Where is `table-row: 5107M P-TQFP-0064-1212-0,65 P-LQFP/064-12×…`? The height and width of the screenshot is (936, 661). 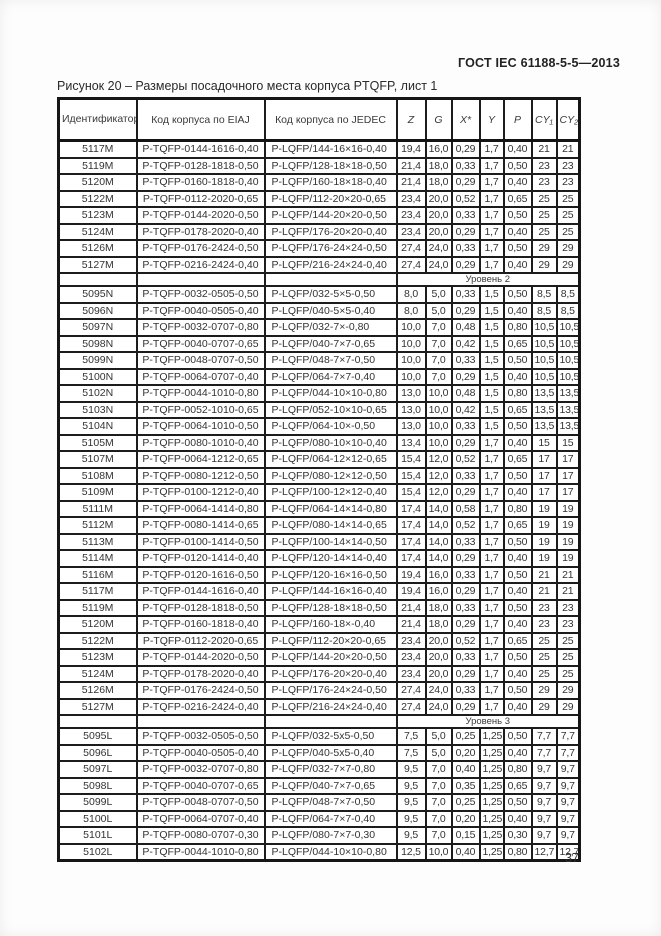 table-row: 5107M P-TQFP-0064-1212-0,65 P-LQFP/064-12×… is located at coordinates (319, 459).